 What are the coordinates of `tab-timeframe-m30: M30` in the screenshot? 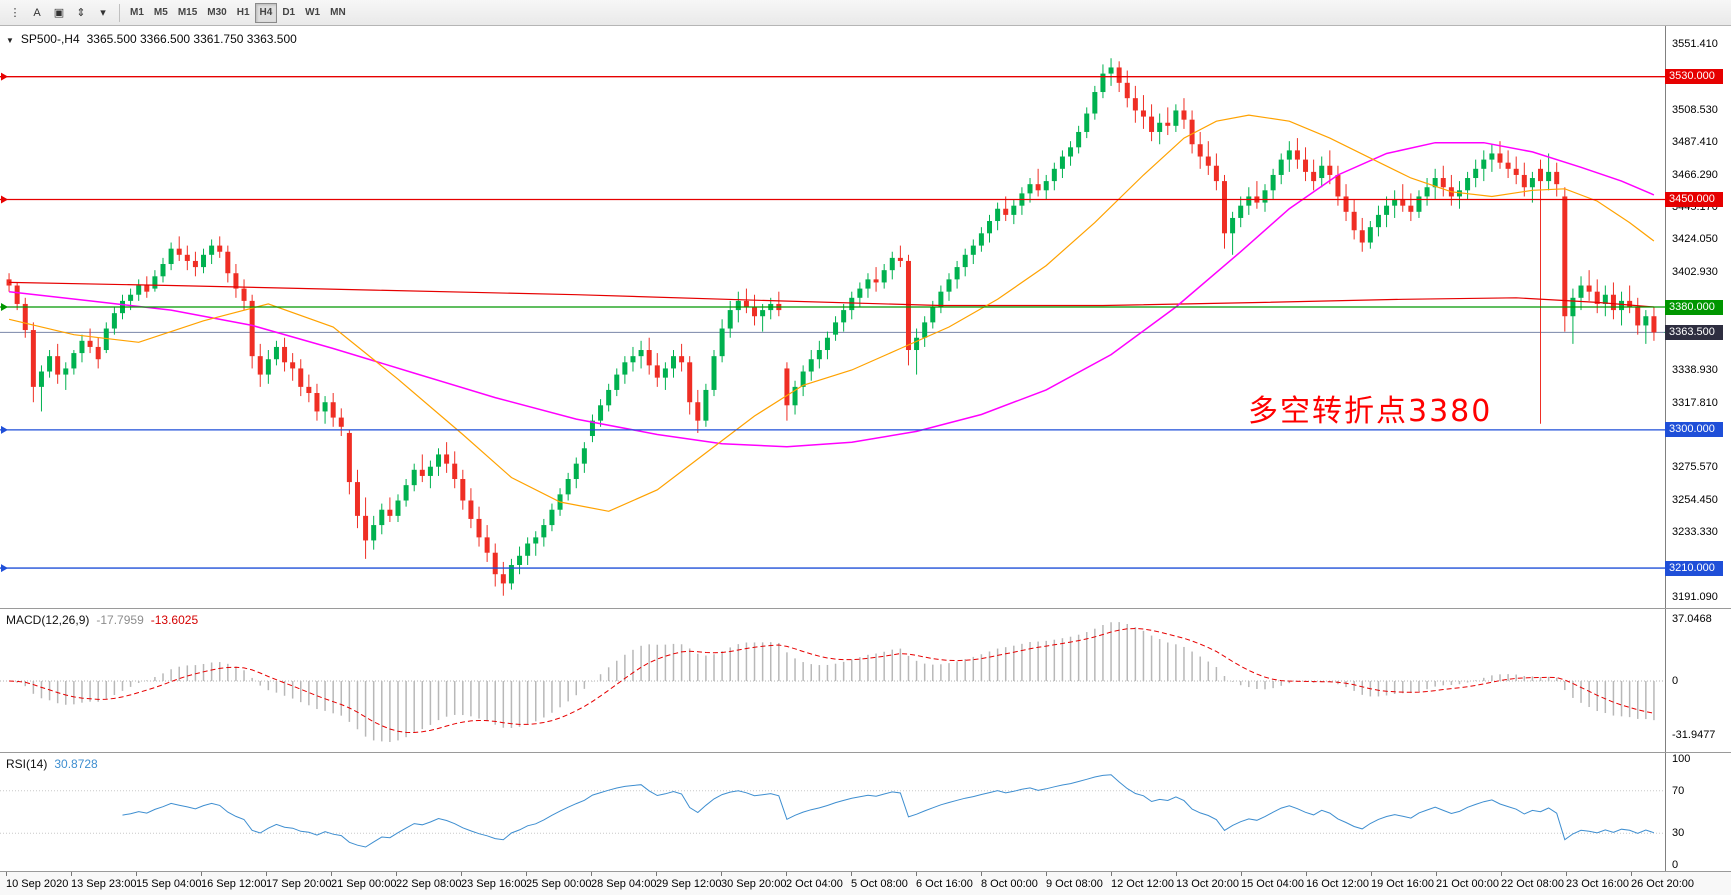 It's located at (217, 12).